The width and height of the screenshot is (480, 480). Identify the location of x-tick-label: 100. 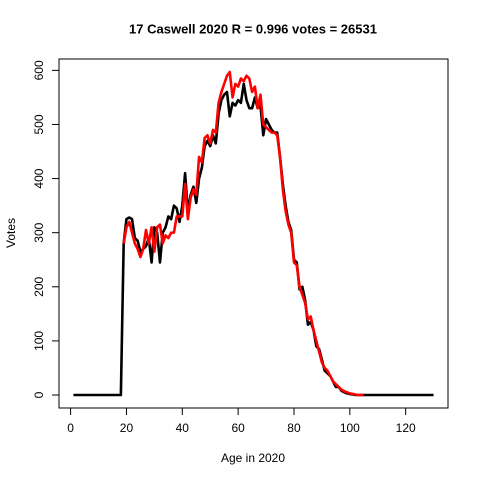
(350, 428).